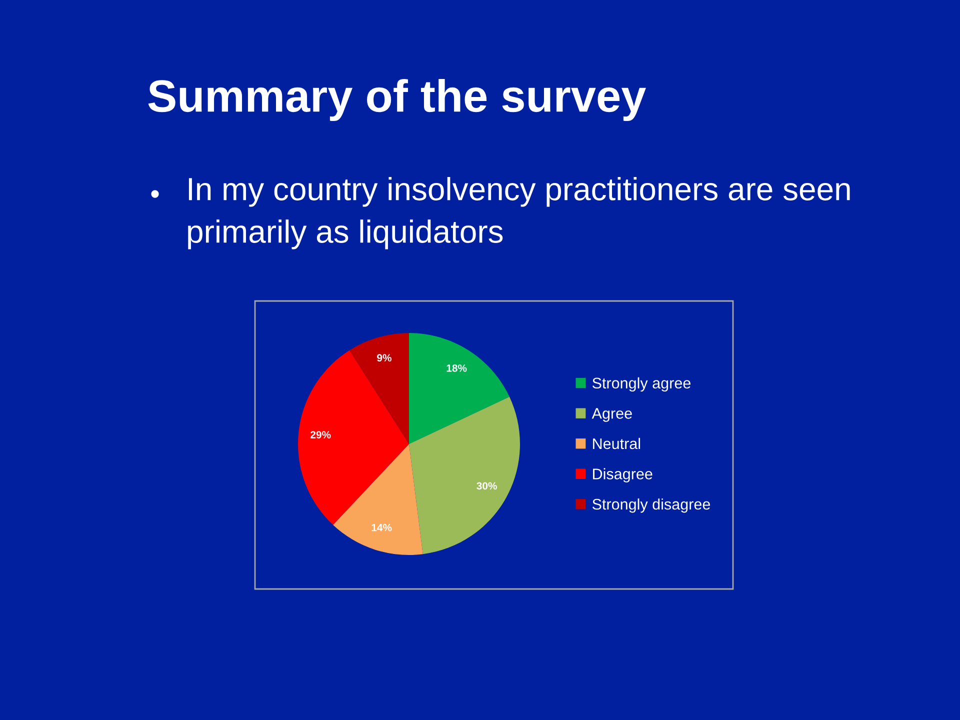  What do you see at coordinates (382, 528) in the screenshot?
I see `data-label: 14%` at bounding box center [382, 528].